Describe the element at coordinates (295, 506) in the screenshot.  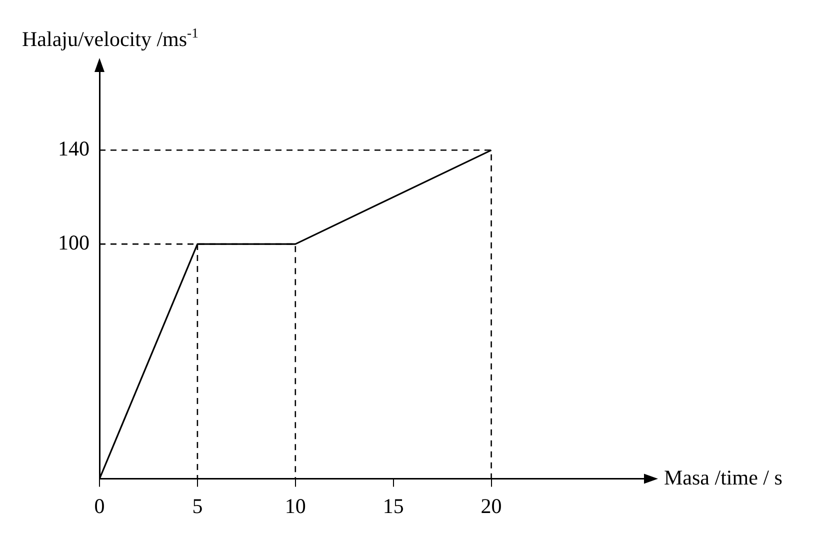
I see `x-tick-label: 10` at that location.